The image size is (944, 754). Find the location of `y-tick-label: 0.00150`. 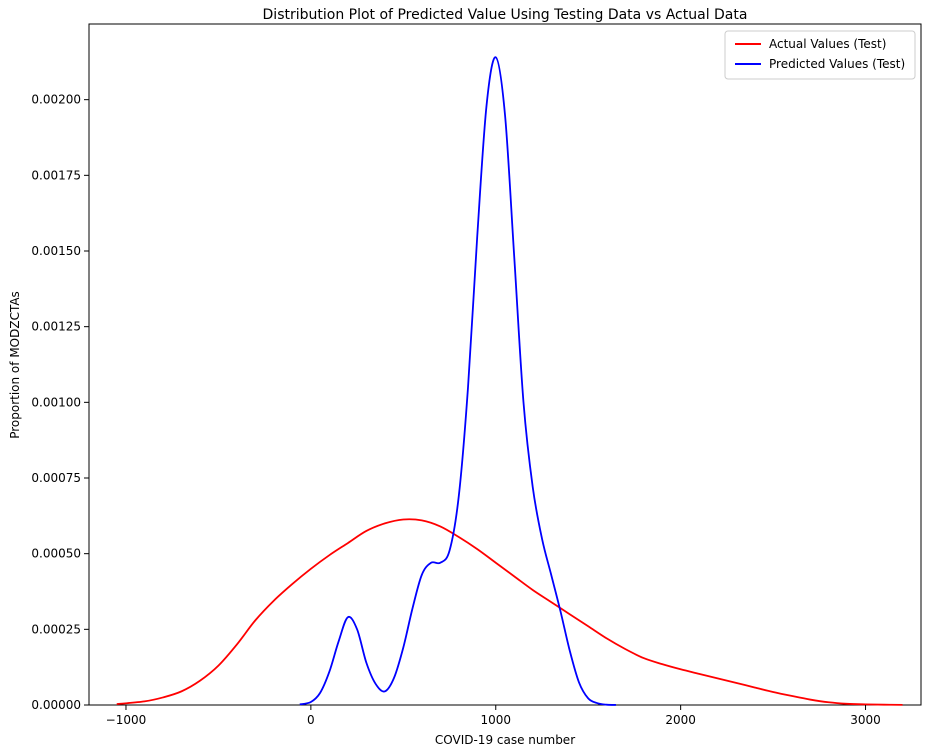

y-tick-label: 0.00150 is located at coordinates (56, 251).